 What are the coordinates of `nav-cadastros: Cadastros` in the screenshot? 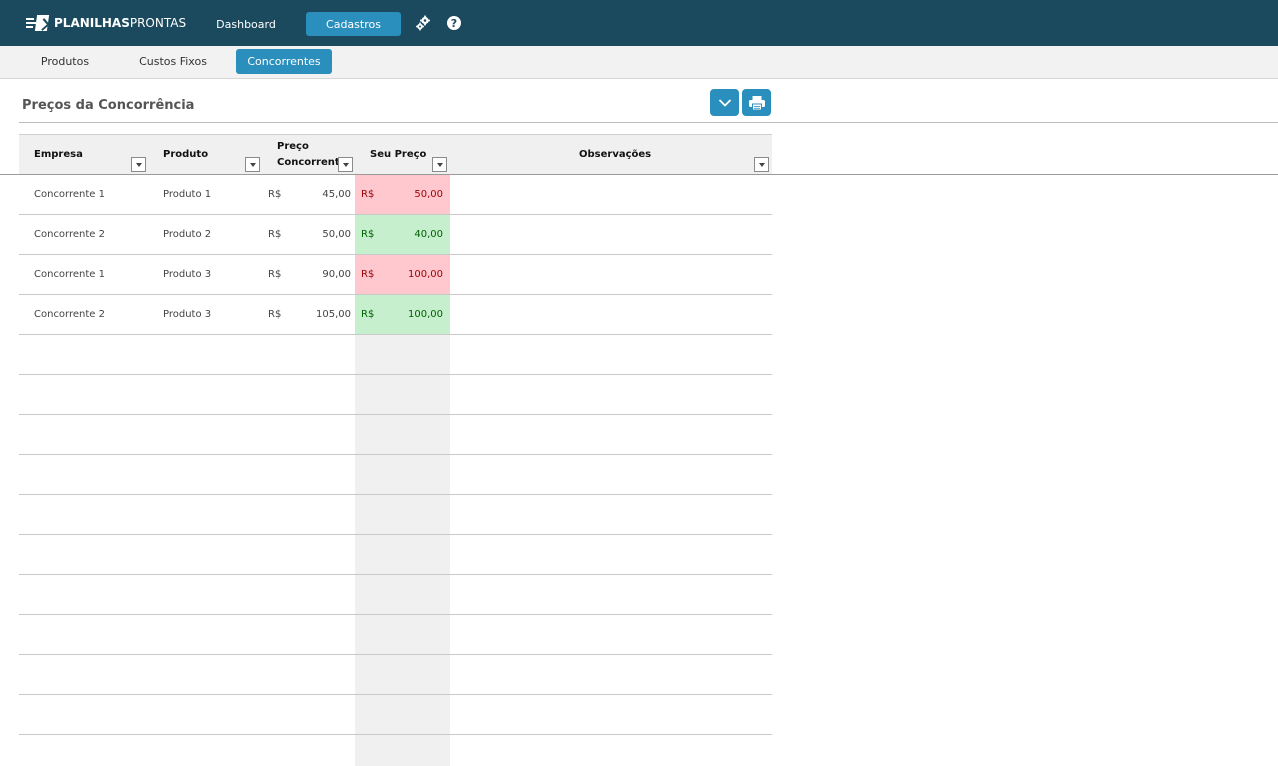 It's located at (353, 24).